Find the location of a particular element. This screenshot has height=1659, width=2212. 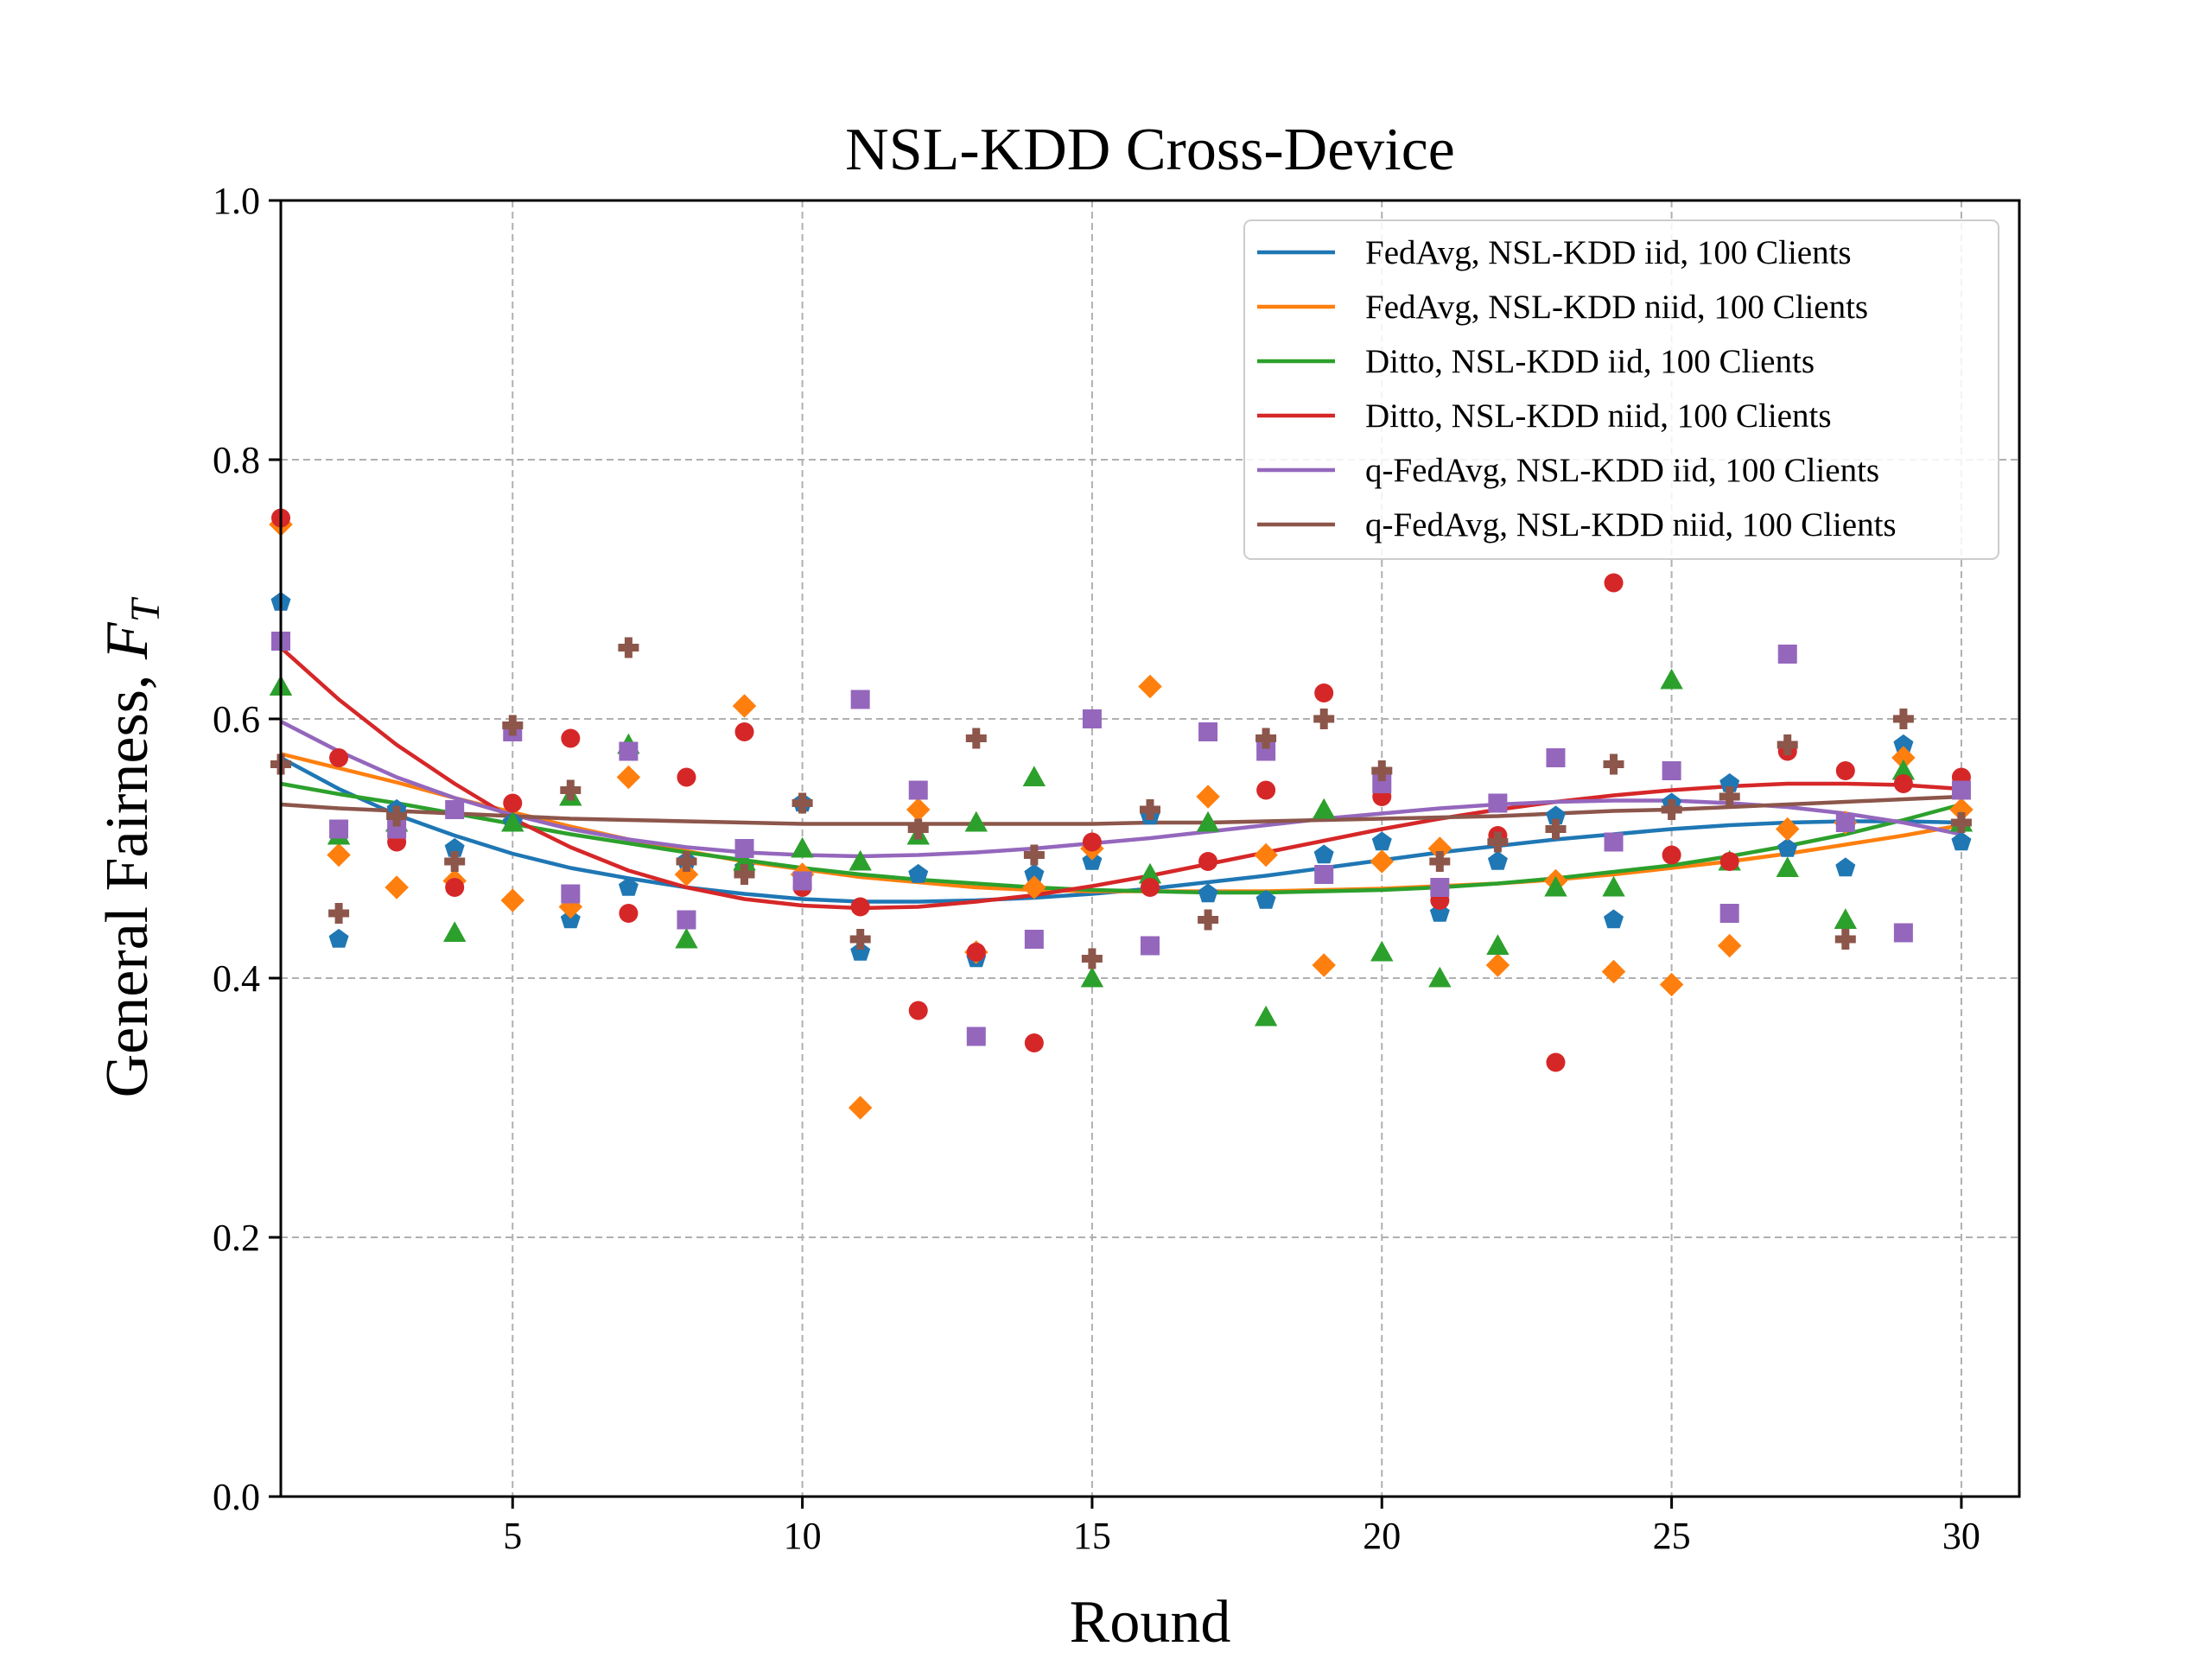

x-tick-label: 10 is located at coordinates (803, 1536).